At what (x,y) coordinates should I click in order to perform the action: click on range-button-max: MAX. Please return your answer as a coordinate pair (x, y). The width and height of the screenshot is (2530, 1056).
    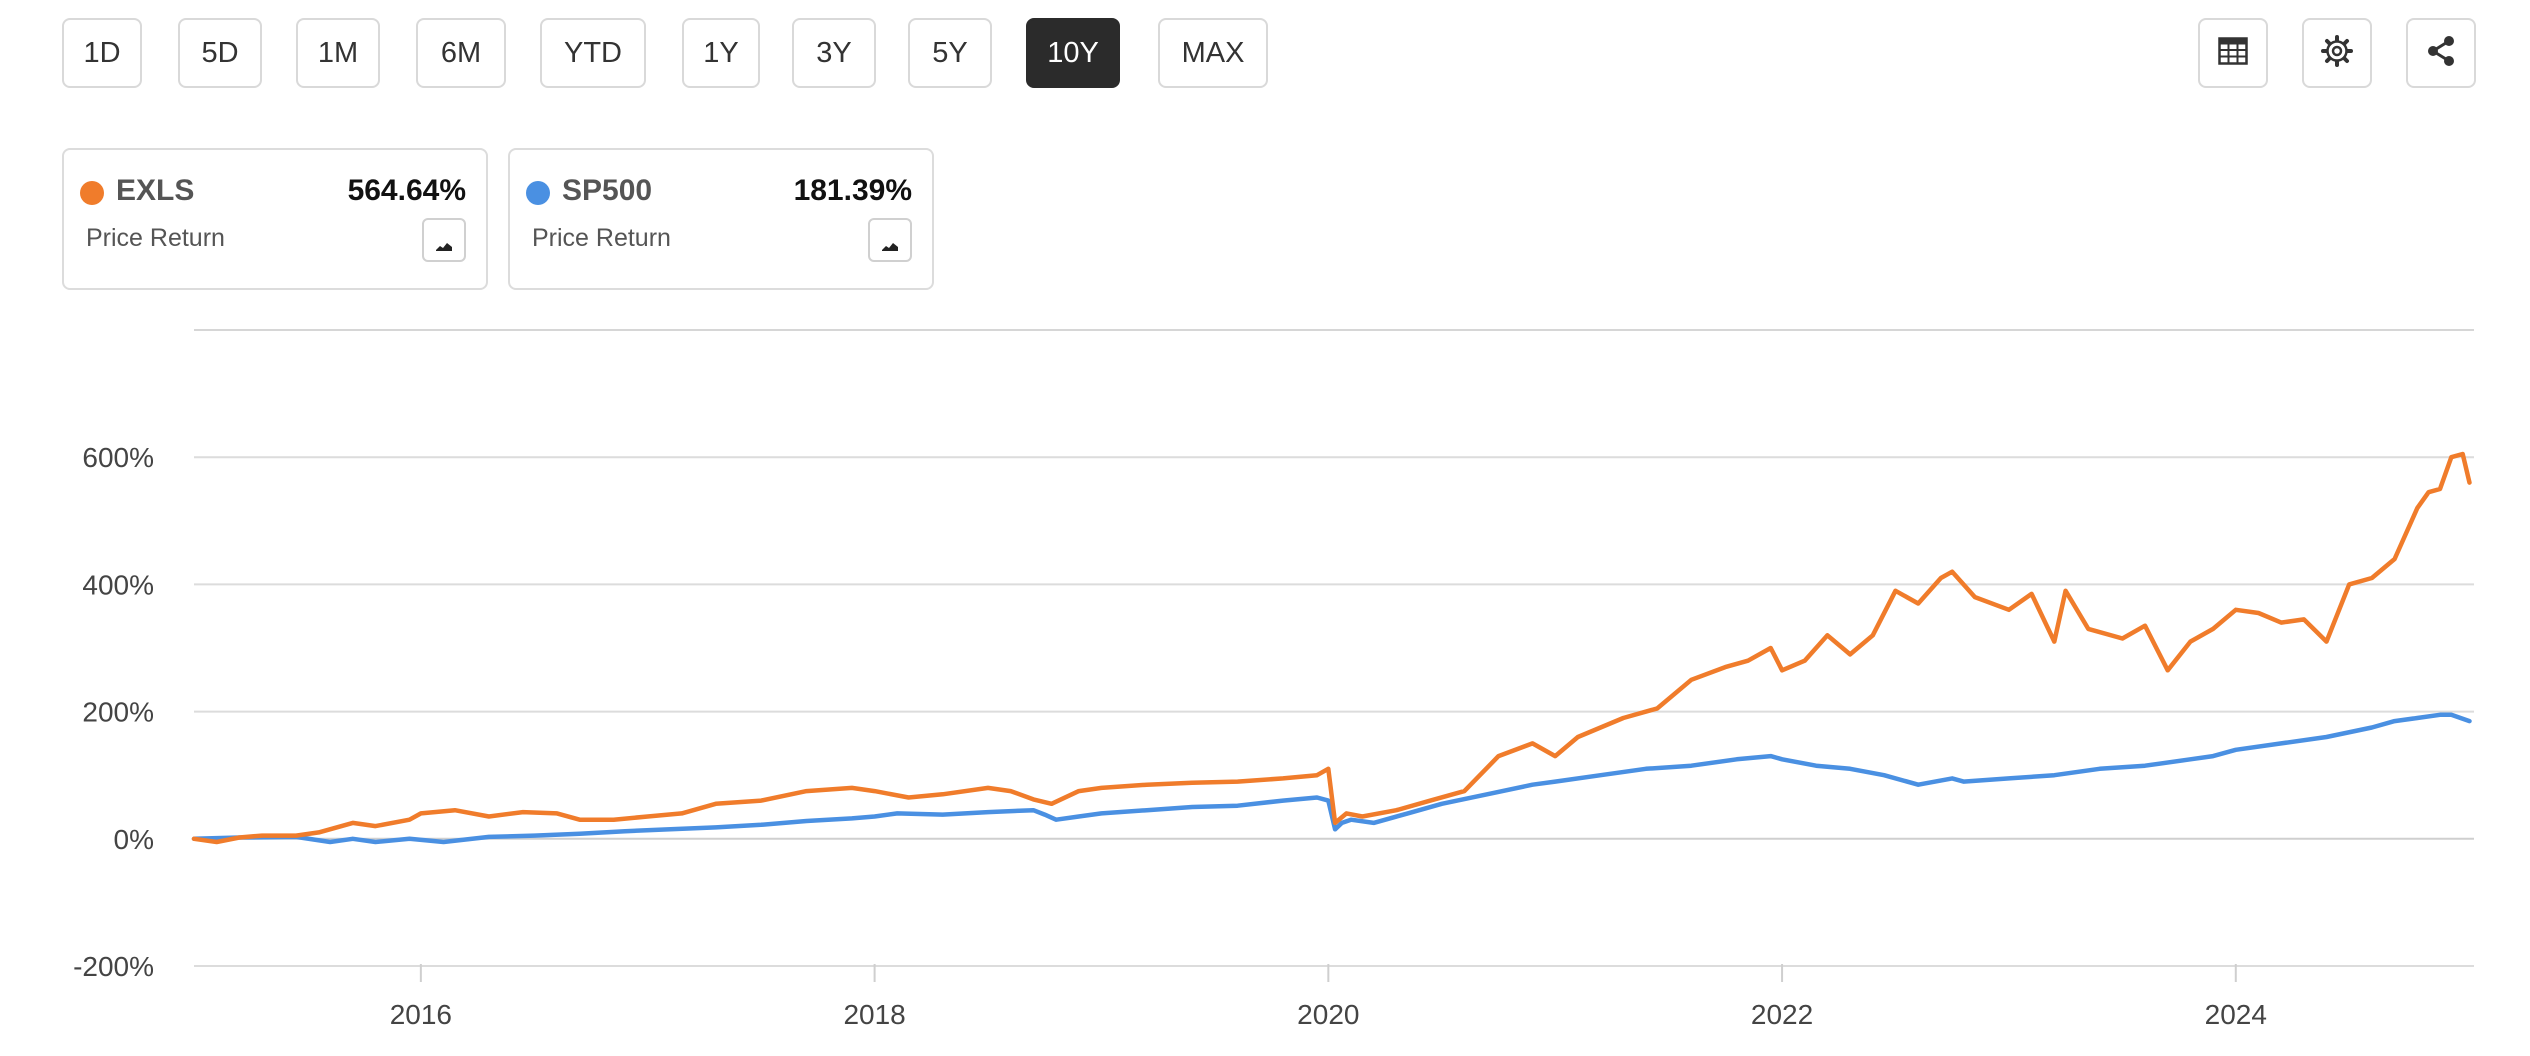
    Looking at the image, I should click on (1213, 53).